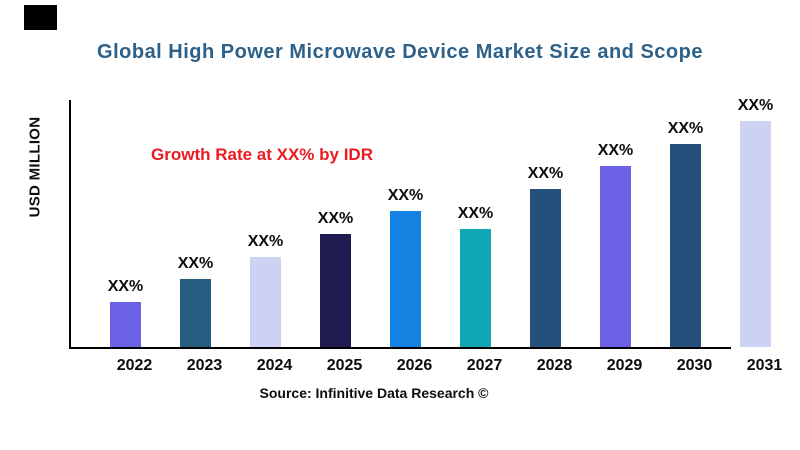 Image resolution: width=800 pixels, height=450 pixels. What do you see at coordinates (70, 224) in the screenshot?
I see `y-axis-line` at bounding box center [70, 224].